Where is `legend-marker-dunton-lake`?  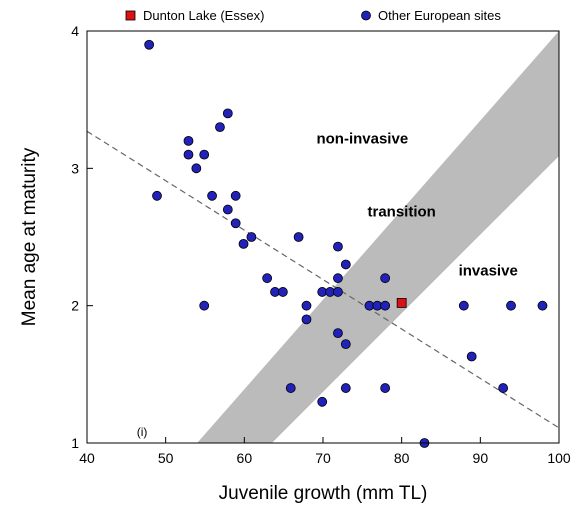 legend-marker-dunton-lake is located at coordinates (130, 15).